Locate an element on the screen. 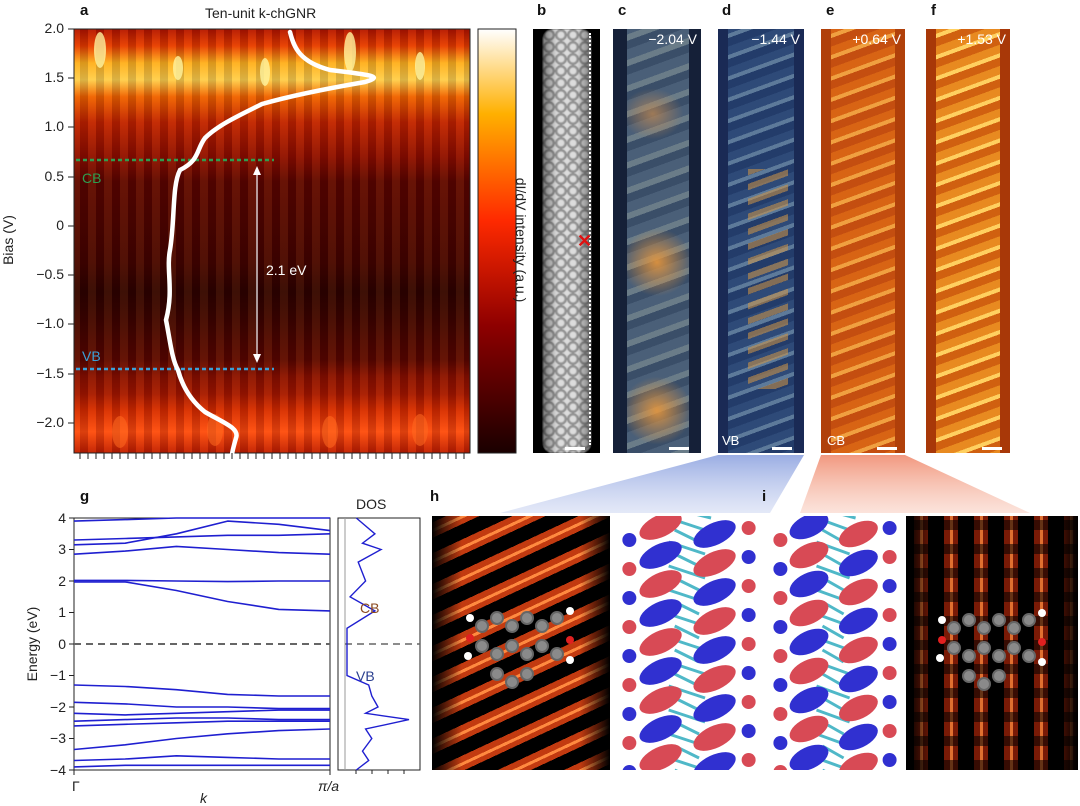 Image resolution: width=1080 pixels, height=806 pixels. tip-position-marker: ✕ is located at coordinates (585, 241).